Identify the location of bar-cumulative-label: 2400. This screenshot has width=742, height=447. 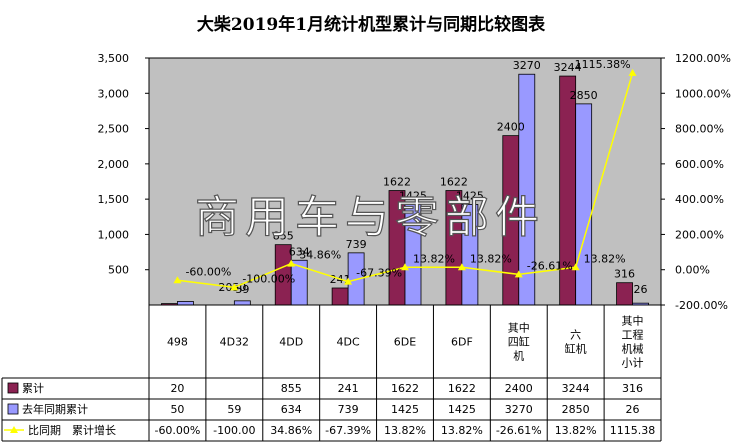
(511, 127).